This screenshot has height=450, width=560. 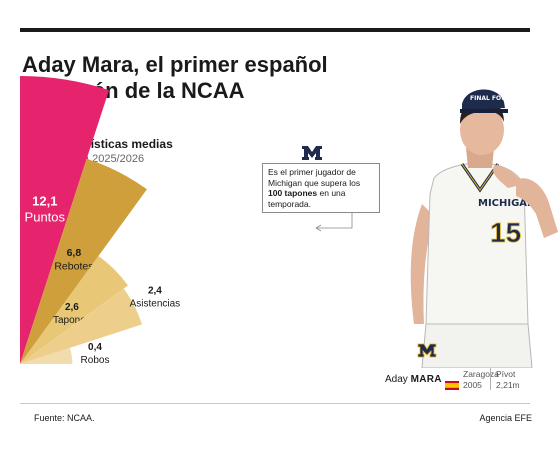 What do you see at coordinates (481, 374) in the screenshot?
I see `player-city: Zaragoza` at bounding box center [481, 374].